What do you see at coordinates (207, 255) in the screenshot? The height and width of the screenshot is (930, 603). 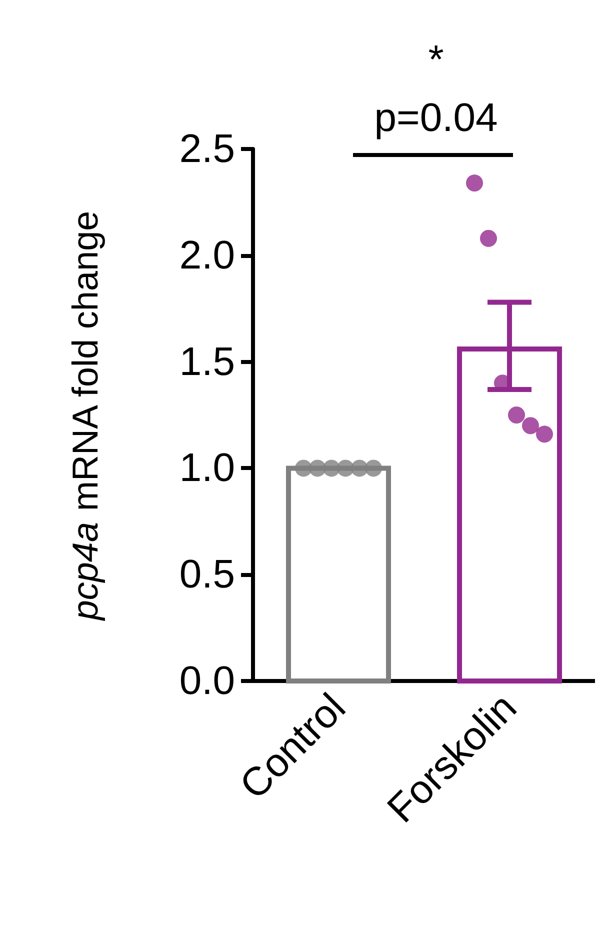 I see `y-tick-label: 2.0` at bounding box center [207, 255].